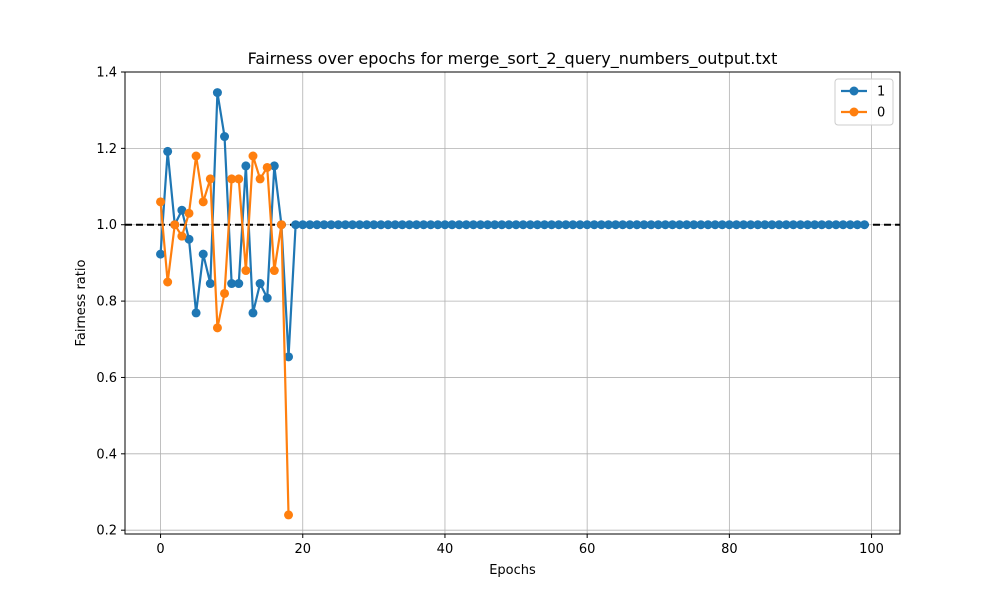  I want to click on x-tick-label: 80, so click(729, 549).